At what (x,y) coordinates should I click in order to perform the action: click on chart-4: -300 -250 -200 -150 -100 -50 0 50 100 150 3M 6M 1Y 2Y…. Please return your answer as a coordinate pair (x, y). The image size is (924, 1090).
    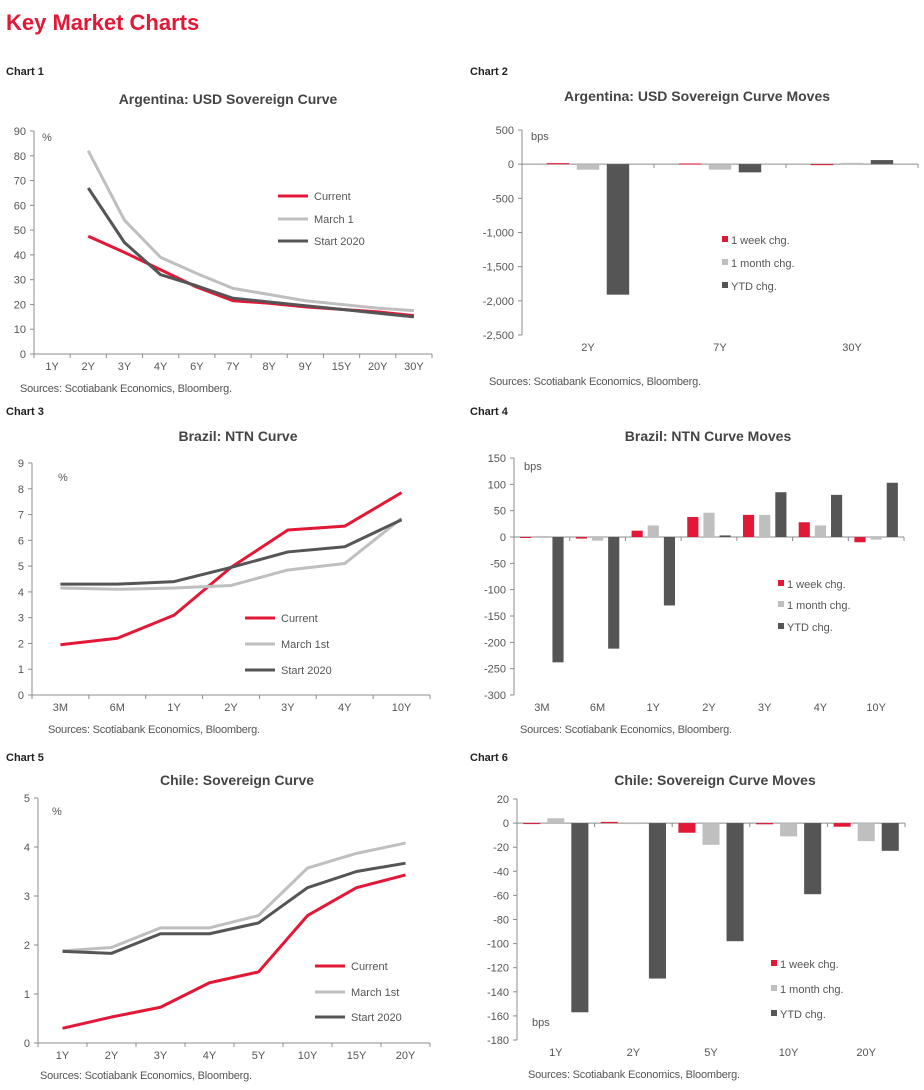
    Looking at the image, I should click on (694, 583).